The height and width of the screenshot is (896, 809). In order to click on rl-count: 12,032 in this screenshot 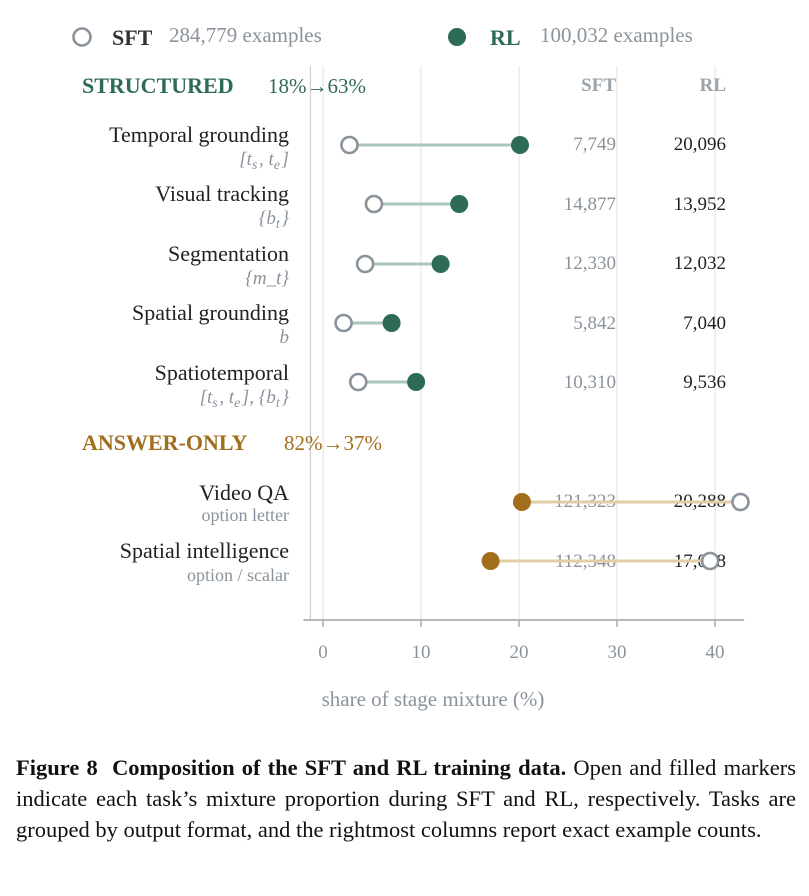, I will do `click(700, 263)`.